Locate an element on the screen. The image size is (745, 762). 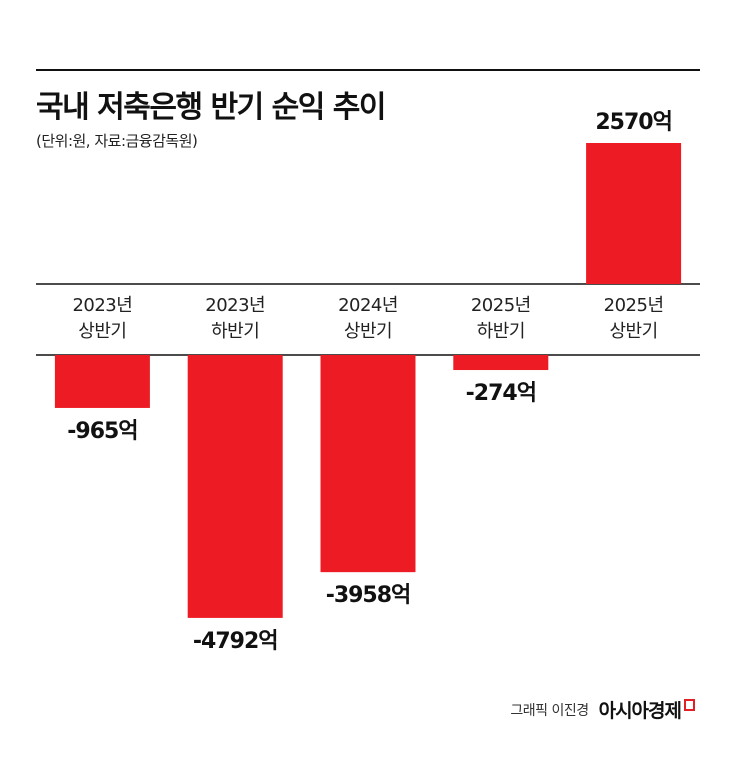
category-label-3-1: 하반기 is located at coordinates (501, 331).